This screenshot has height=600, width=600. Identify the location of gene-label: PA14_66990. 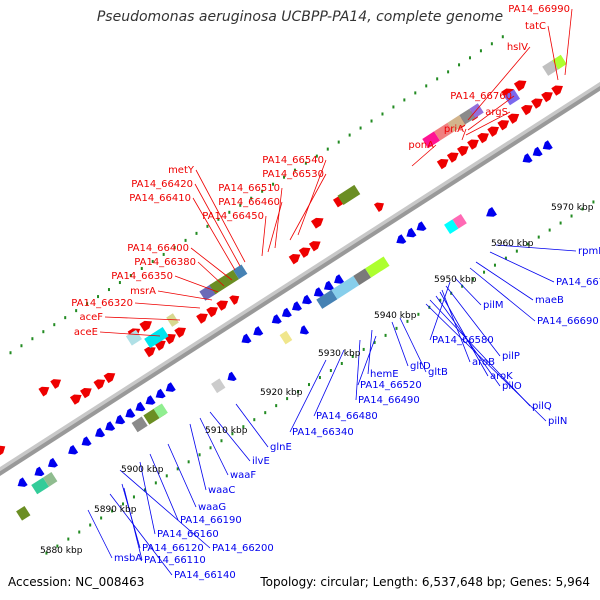
(539, 9).